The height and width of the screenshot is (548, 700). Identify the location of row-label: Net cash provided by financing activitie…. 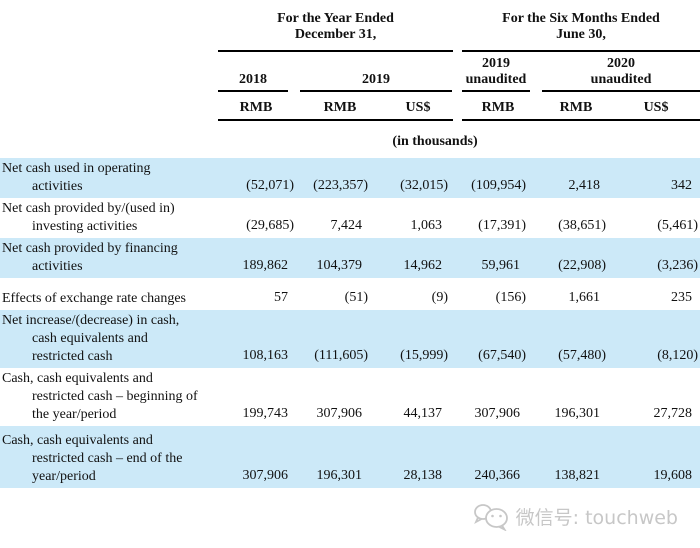
(90, 257).